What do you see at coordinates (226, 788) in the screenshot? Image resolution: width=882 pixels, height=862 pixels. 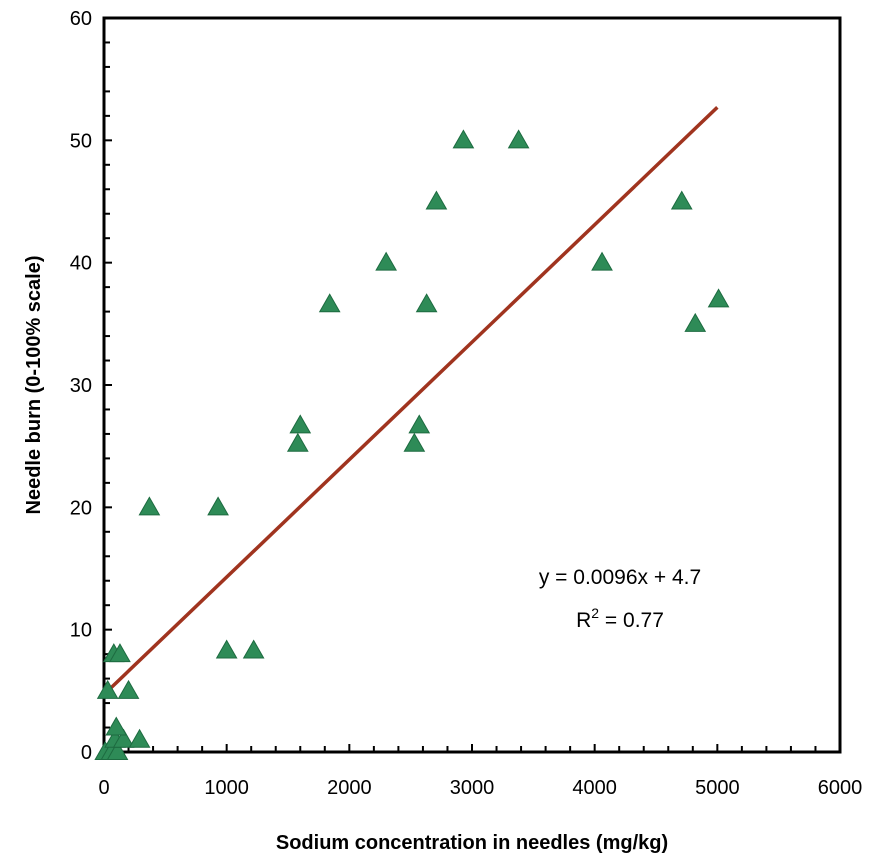 I see `x-tick-label: 1000` at bounding box center [226, 788].